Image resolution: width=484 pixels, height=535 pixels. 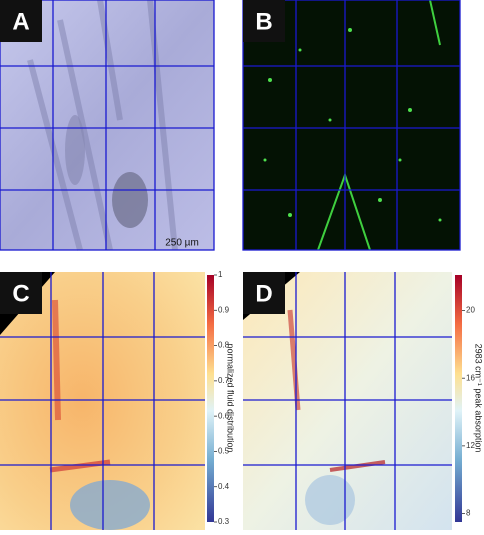 What do you see at coordinates (479, 398) in the screenshot?
I see `colorbar-label: 2983 cm⁻¹ peak absorption` at bounding box center [479, 398].